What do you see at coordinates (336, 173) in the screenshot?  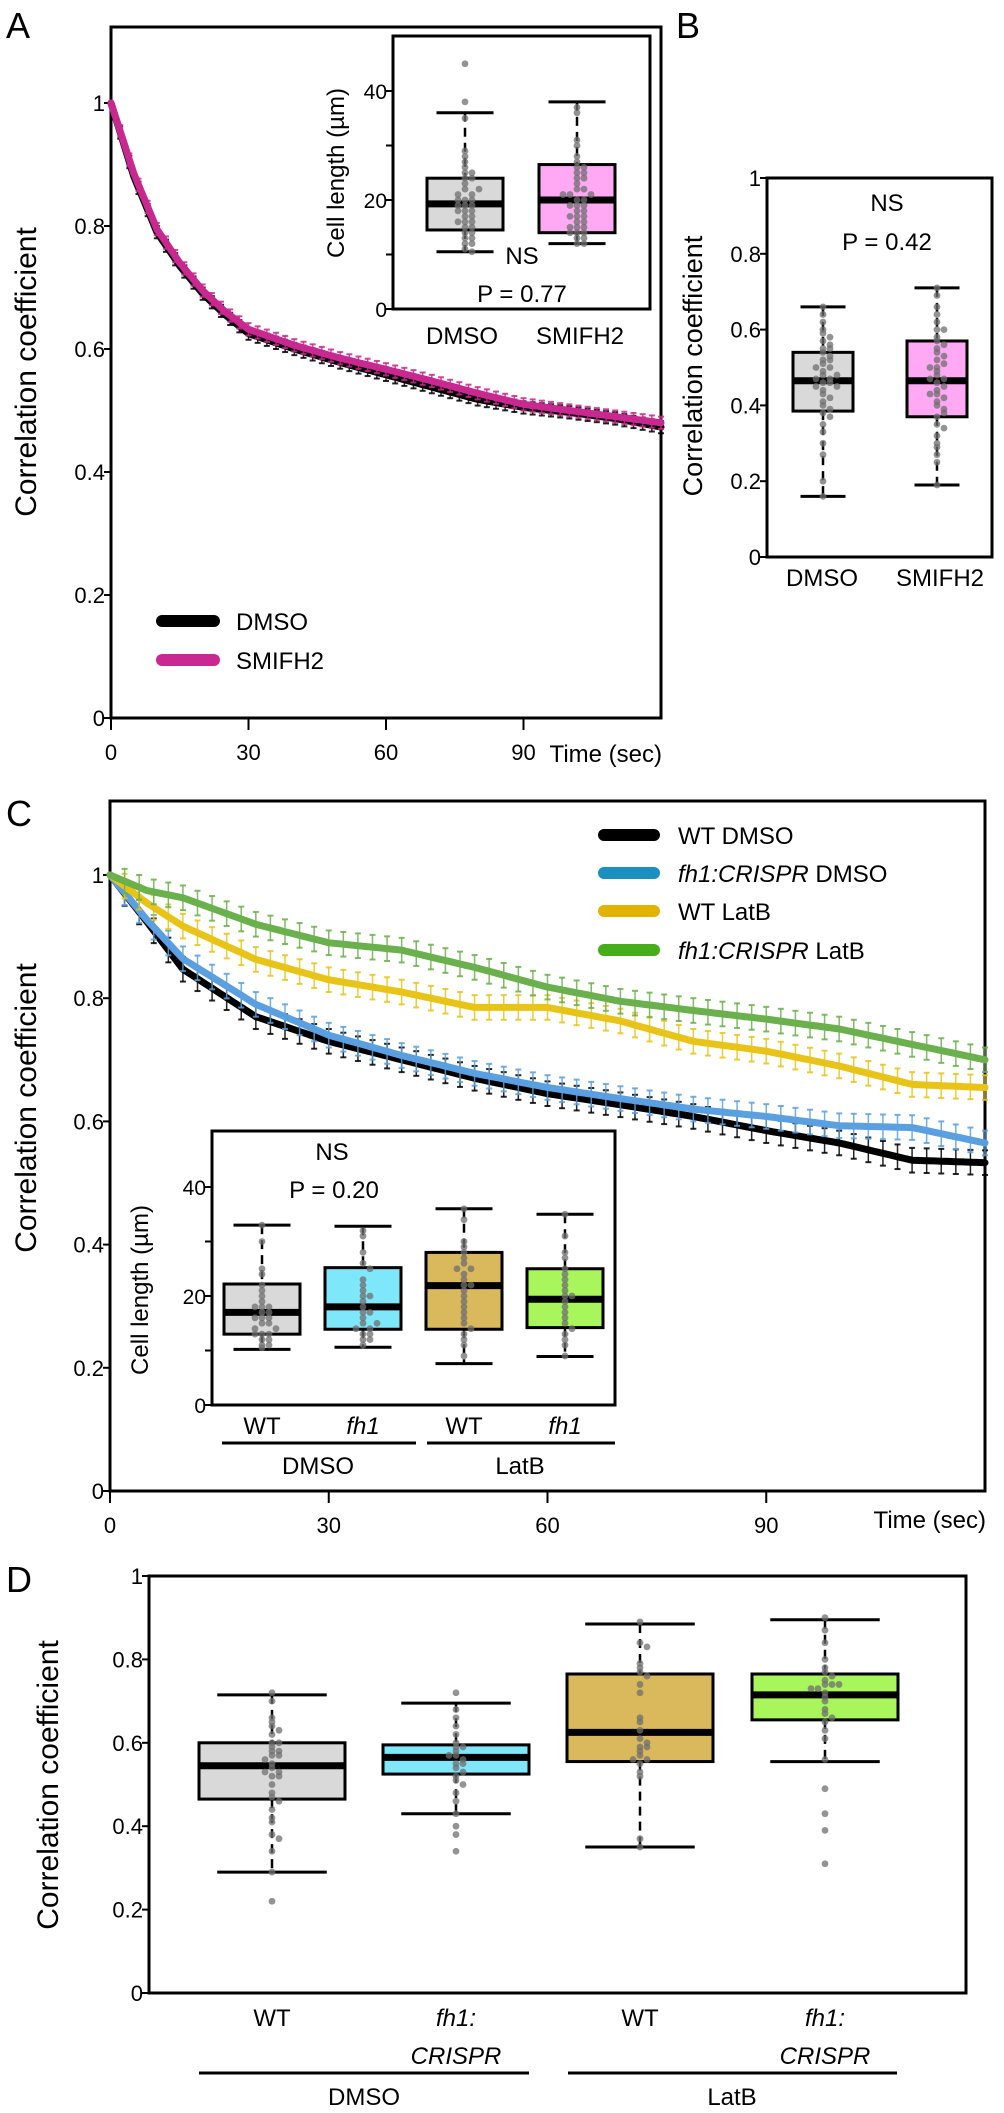 I see `panel-a-inset-ylabel: Cell length (µm)` at bounding box center [336, 173].